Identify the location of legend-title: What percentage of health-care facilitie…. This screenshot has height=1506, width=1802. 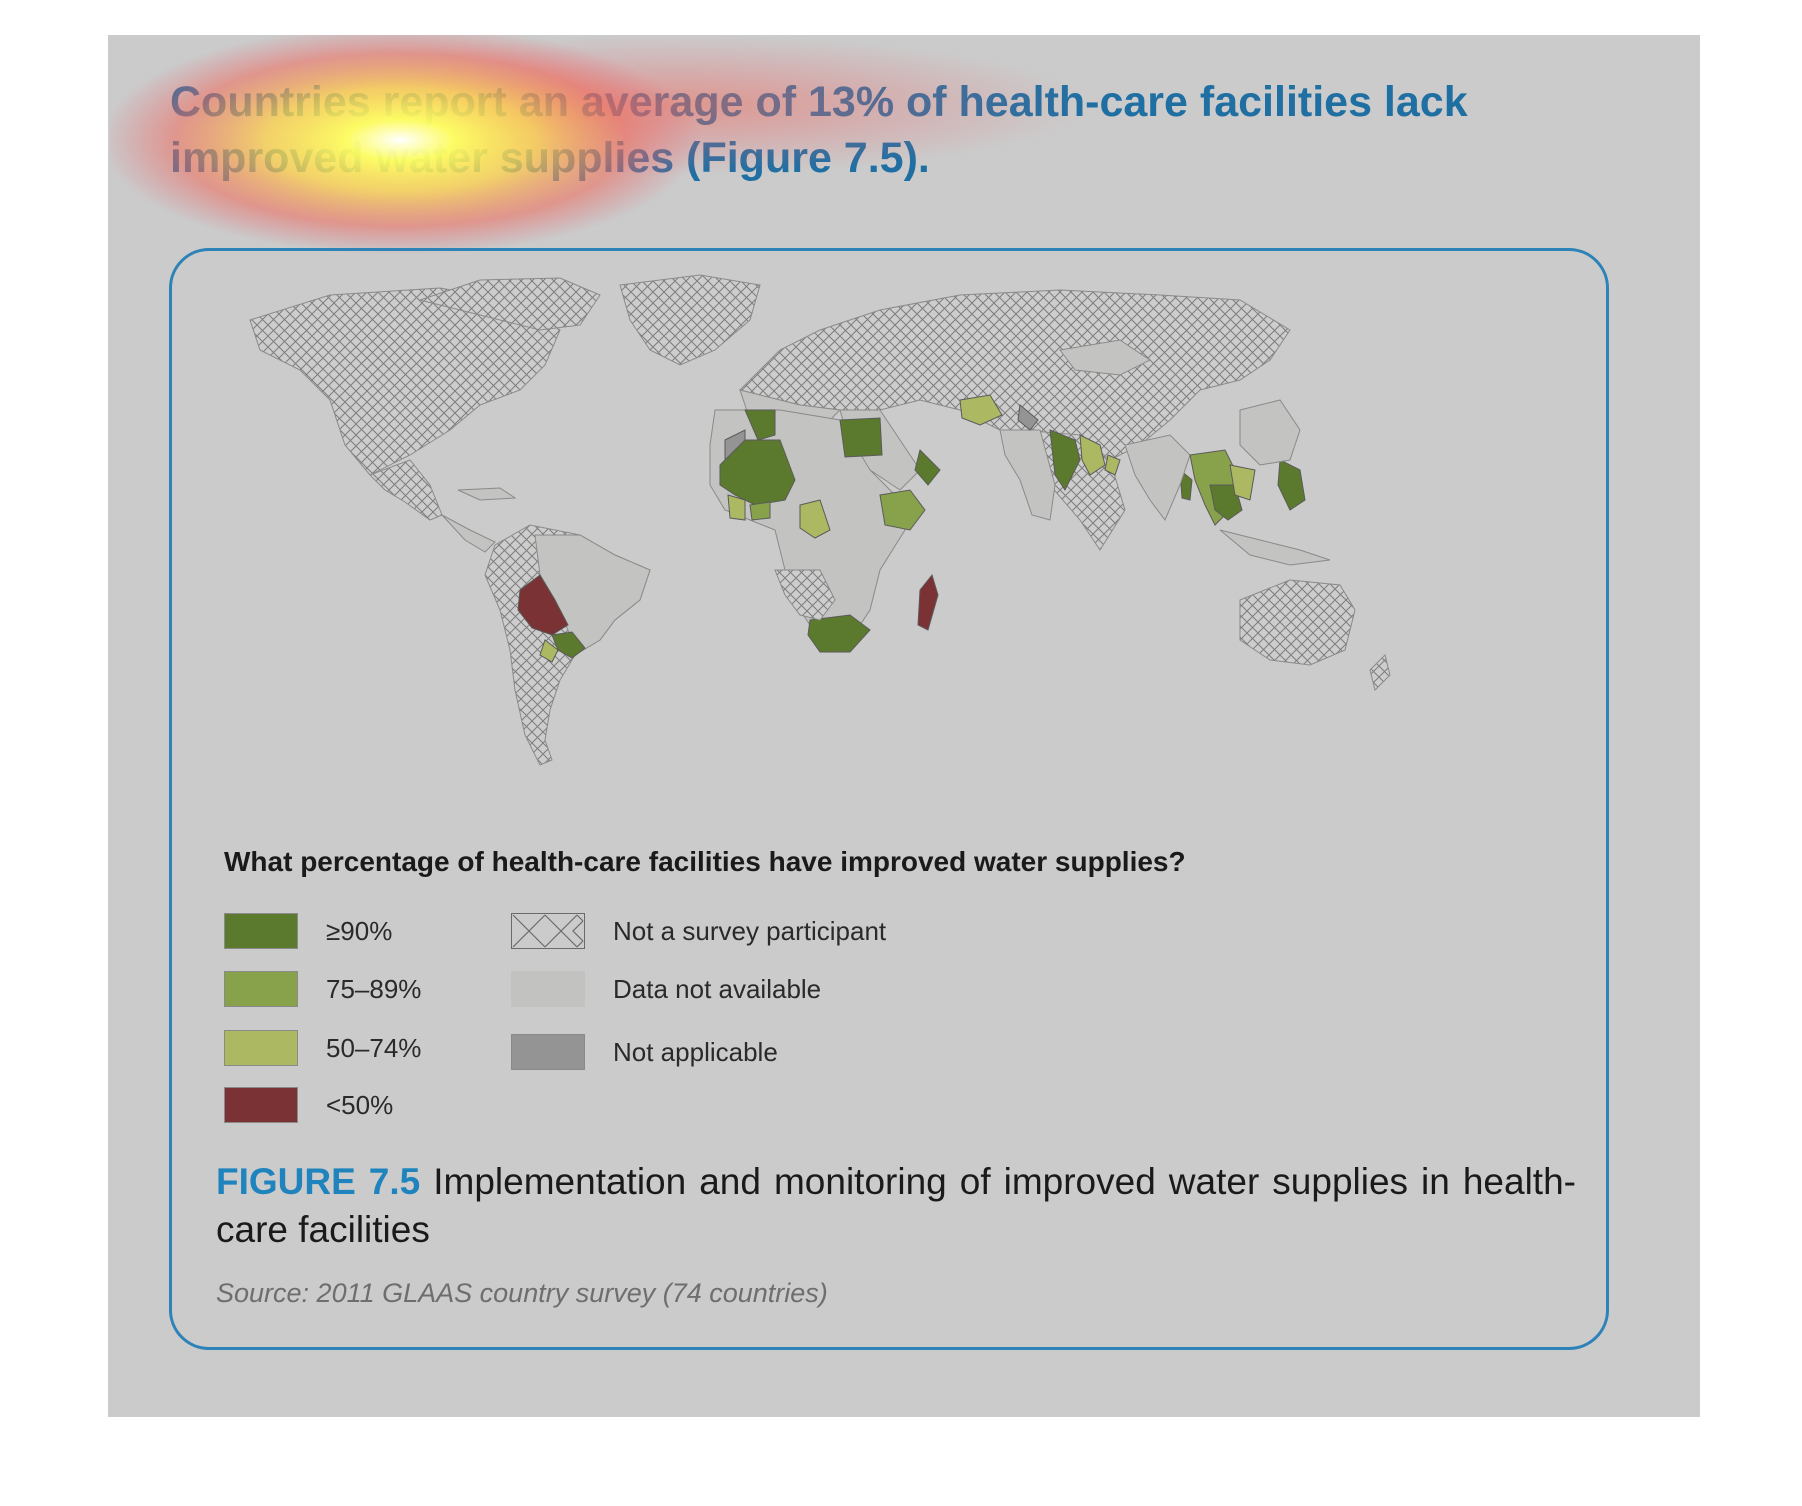
(705, 861).